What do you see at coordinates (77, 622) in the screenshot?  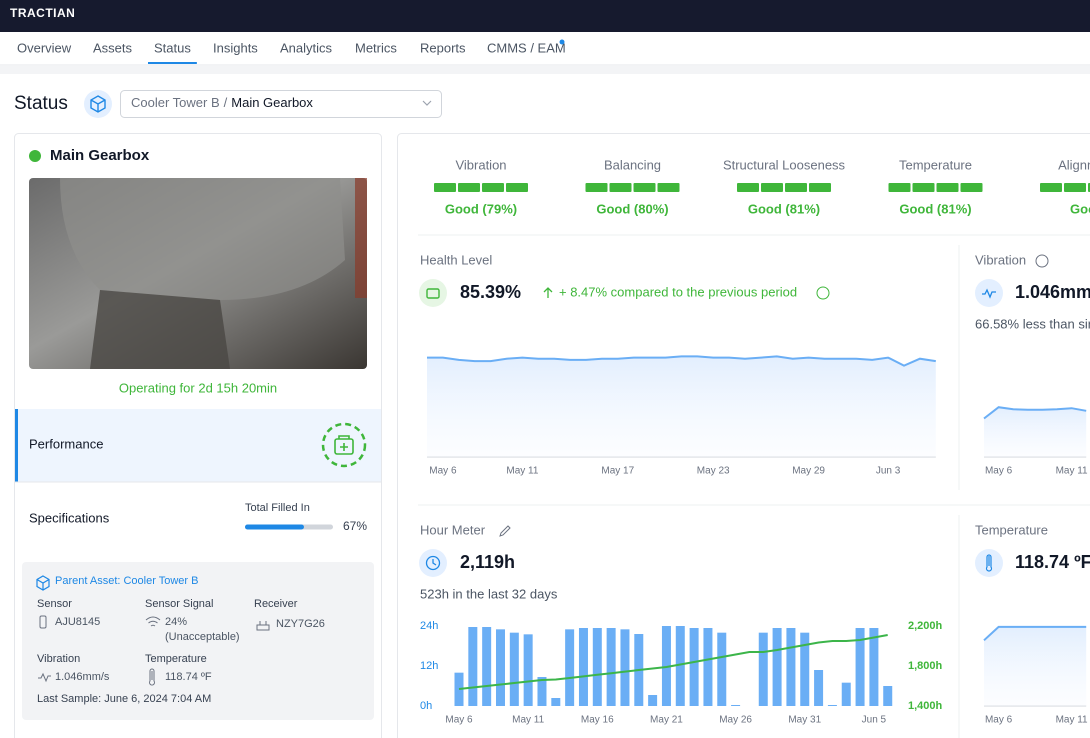 I see `field-value: AJU8145` at bounding box center [77, 622].